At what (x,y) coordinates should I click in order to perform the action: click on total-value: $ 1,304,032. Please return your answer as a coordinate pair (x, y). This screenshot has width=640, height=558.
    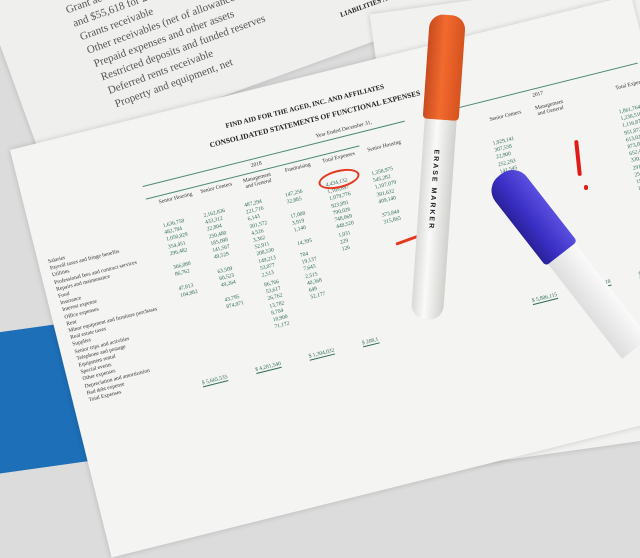
    Looking at the image, I should click on (322, 354).